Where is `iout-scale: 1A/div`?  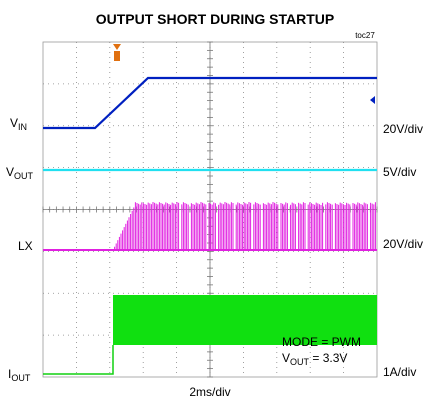 iout-scale: 1A/div is located at coordinates (399, 372).